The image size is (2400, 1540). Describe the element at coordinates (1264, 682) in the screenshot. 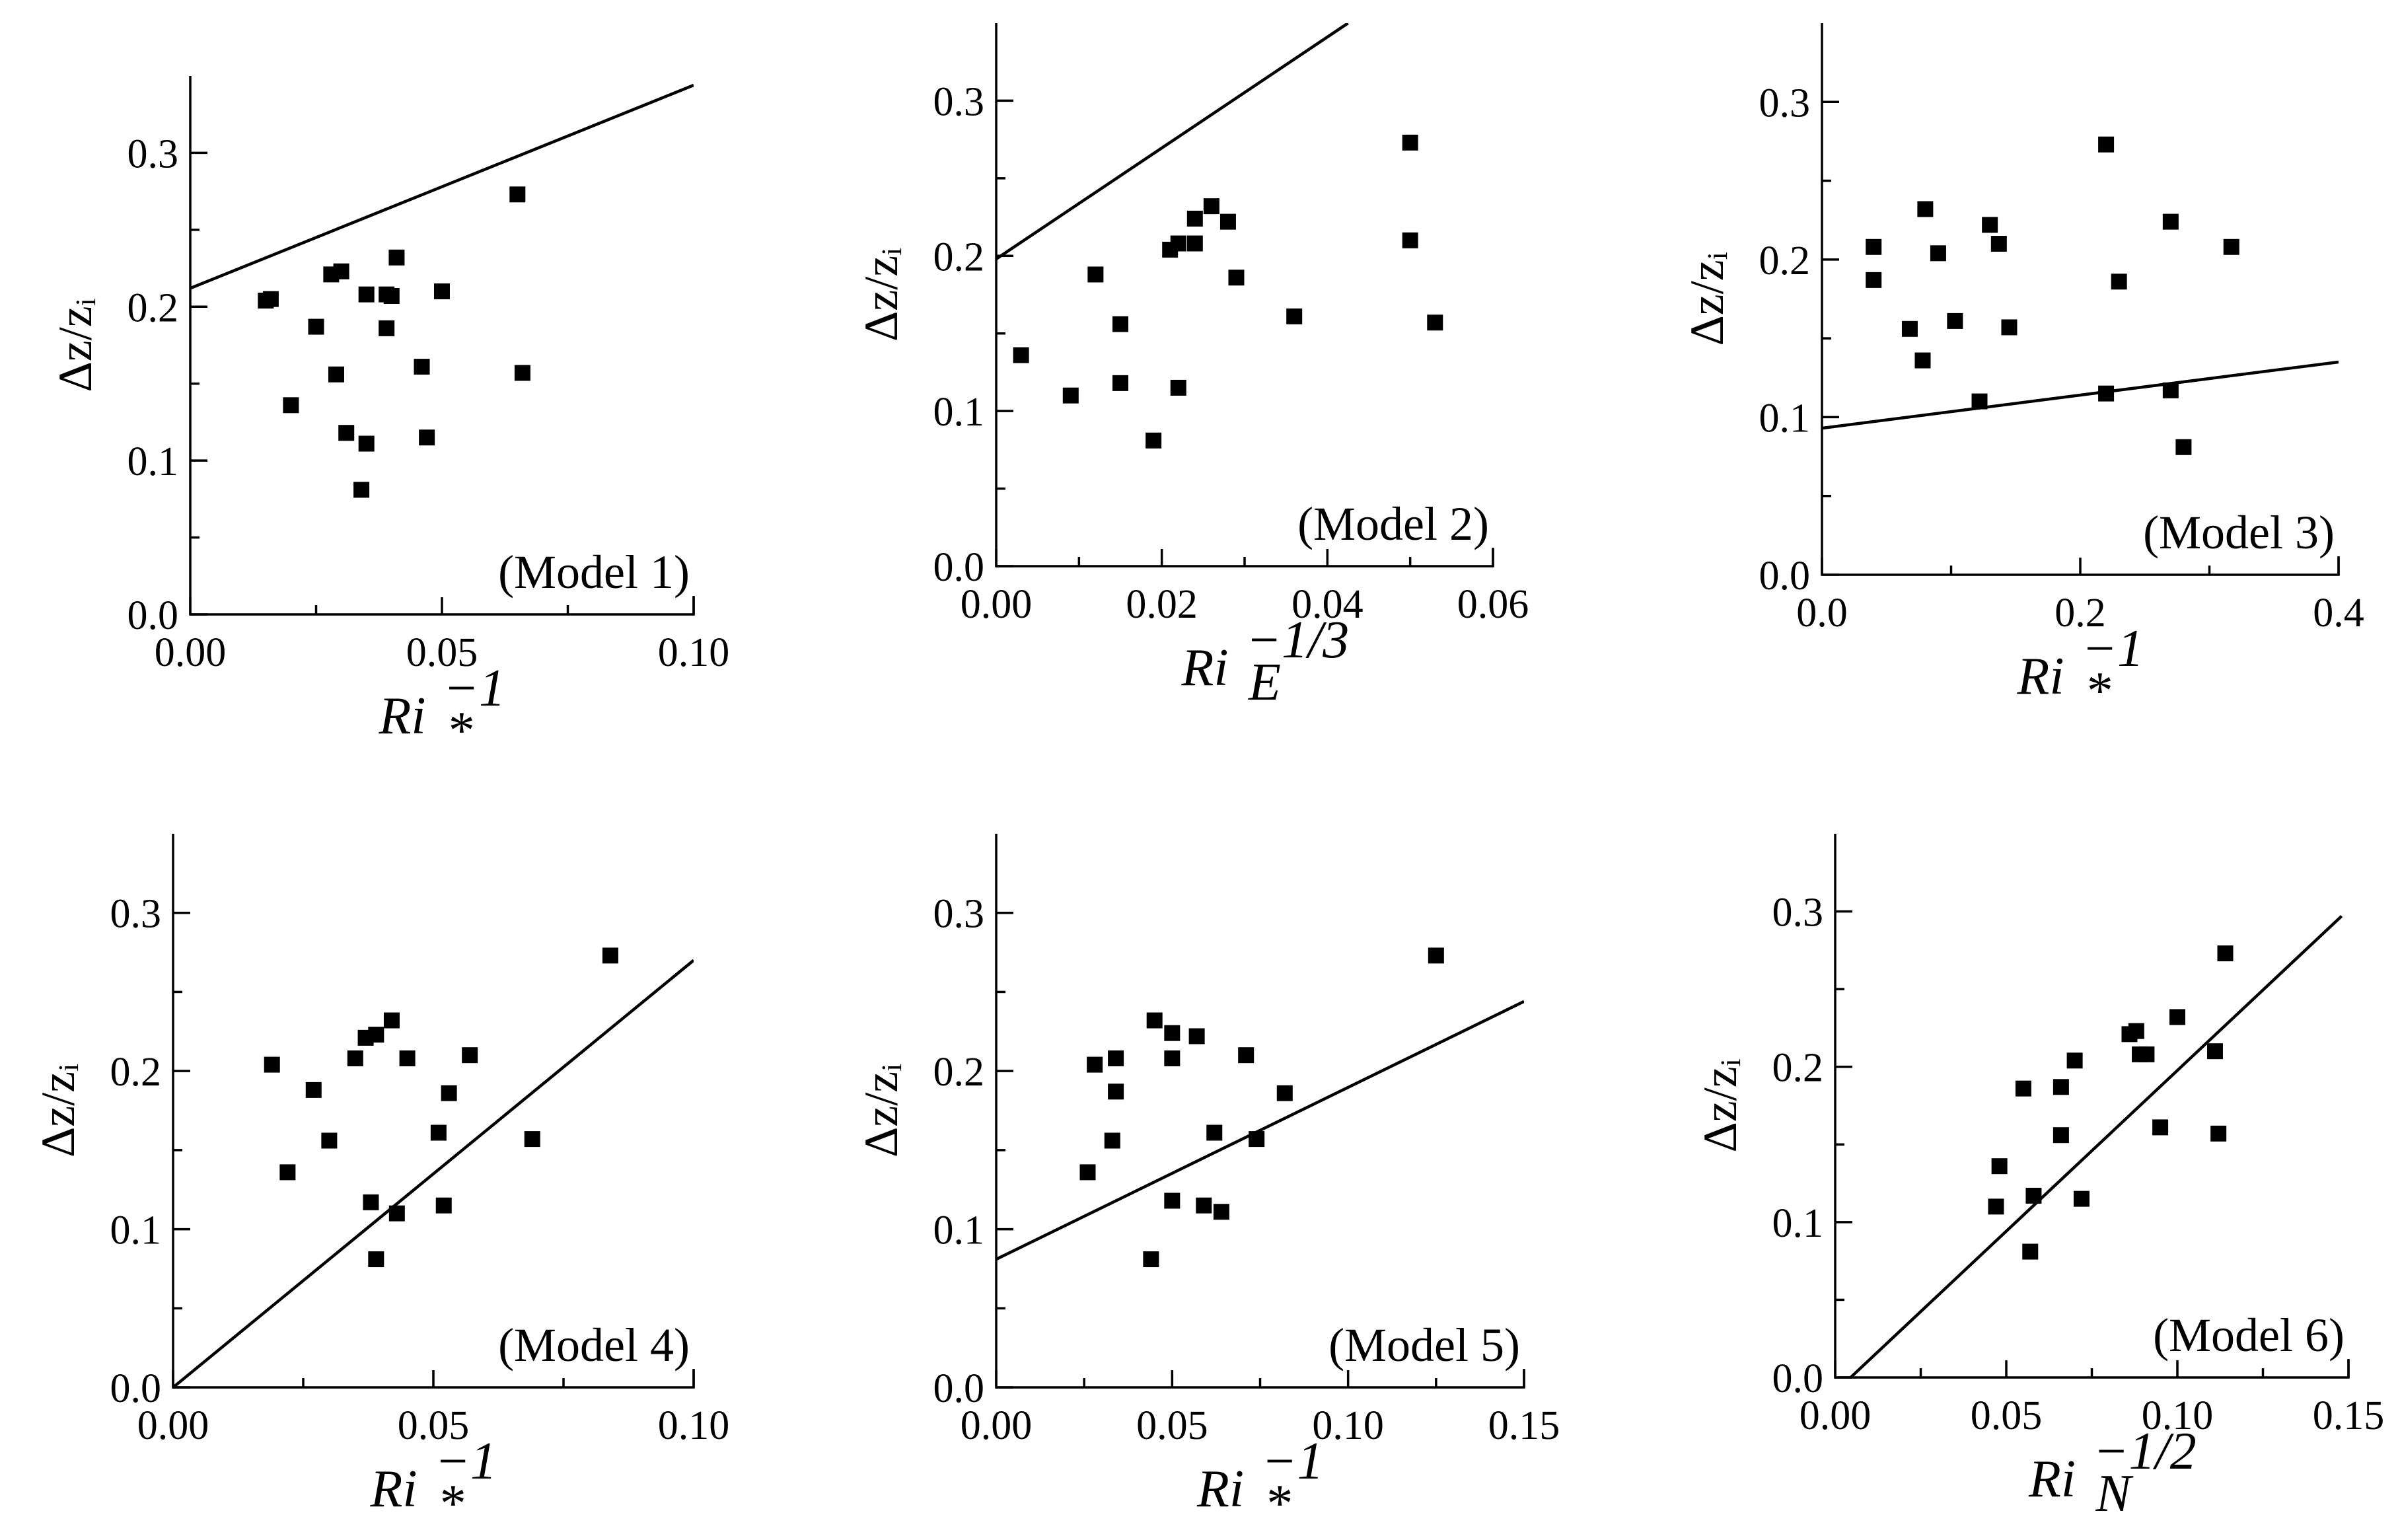

I see `x-axis-label-subscript: E` at that location.